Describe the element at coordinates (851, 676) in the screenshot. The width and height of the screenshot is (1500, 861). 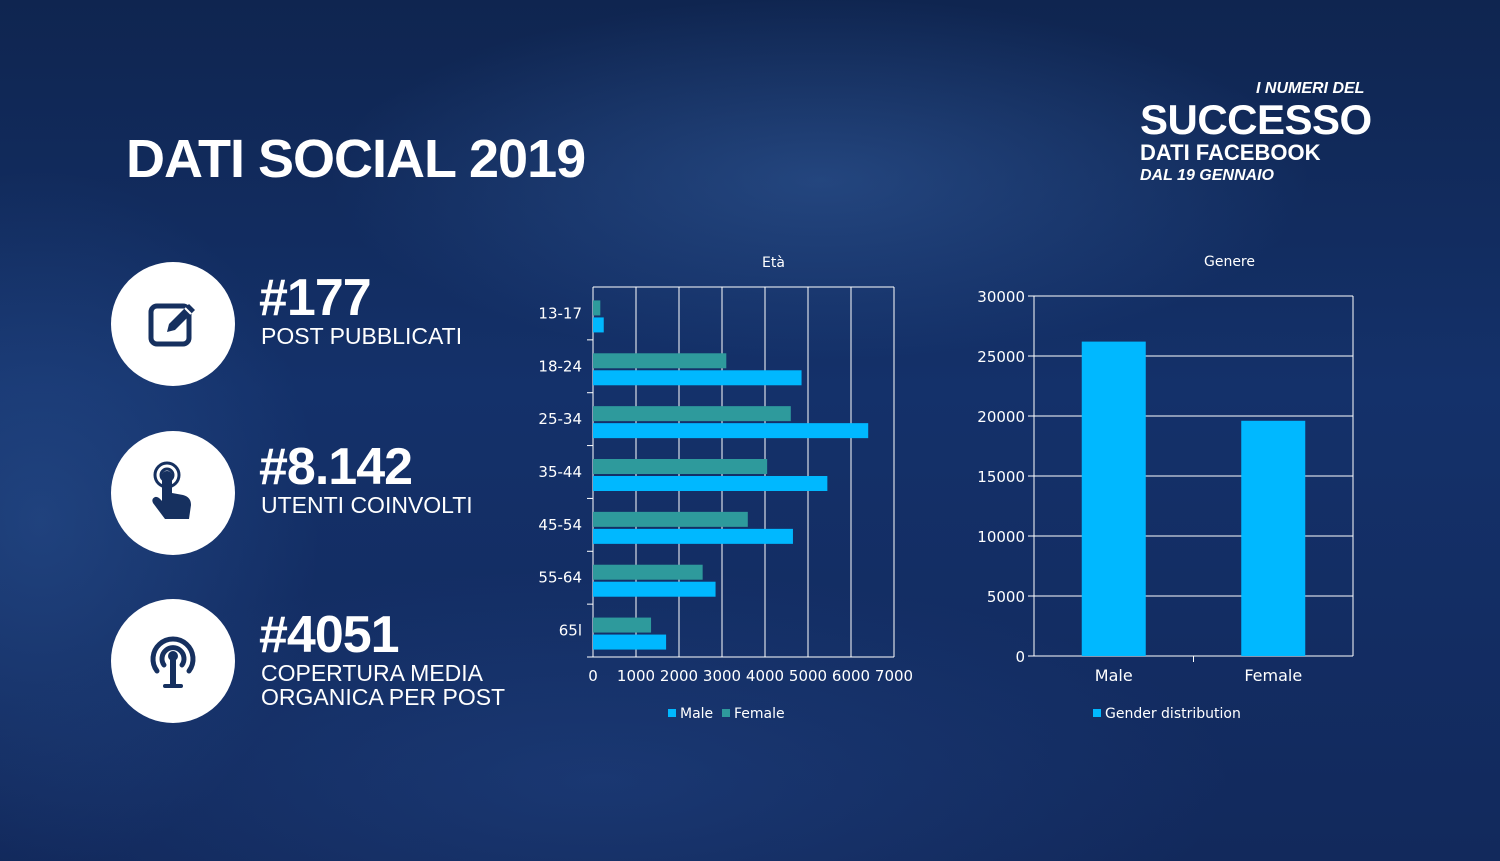
I see `age-x-tick-label: 6000` at that location.